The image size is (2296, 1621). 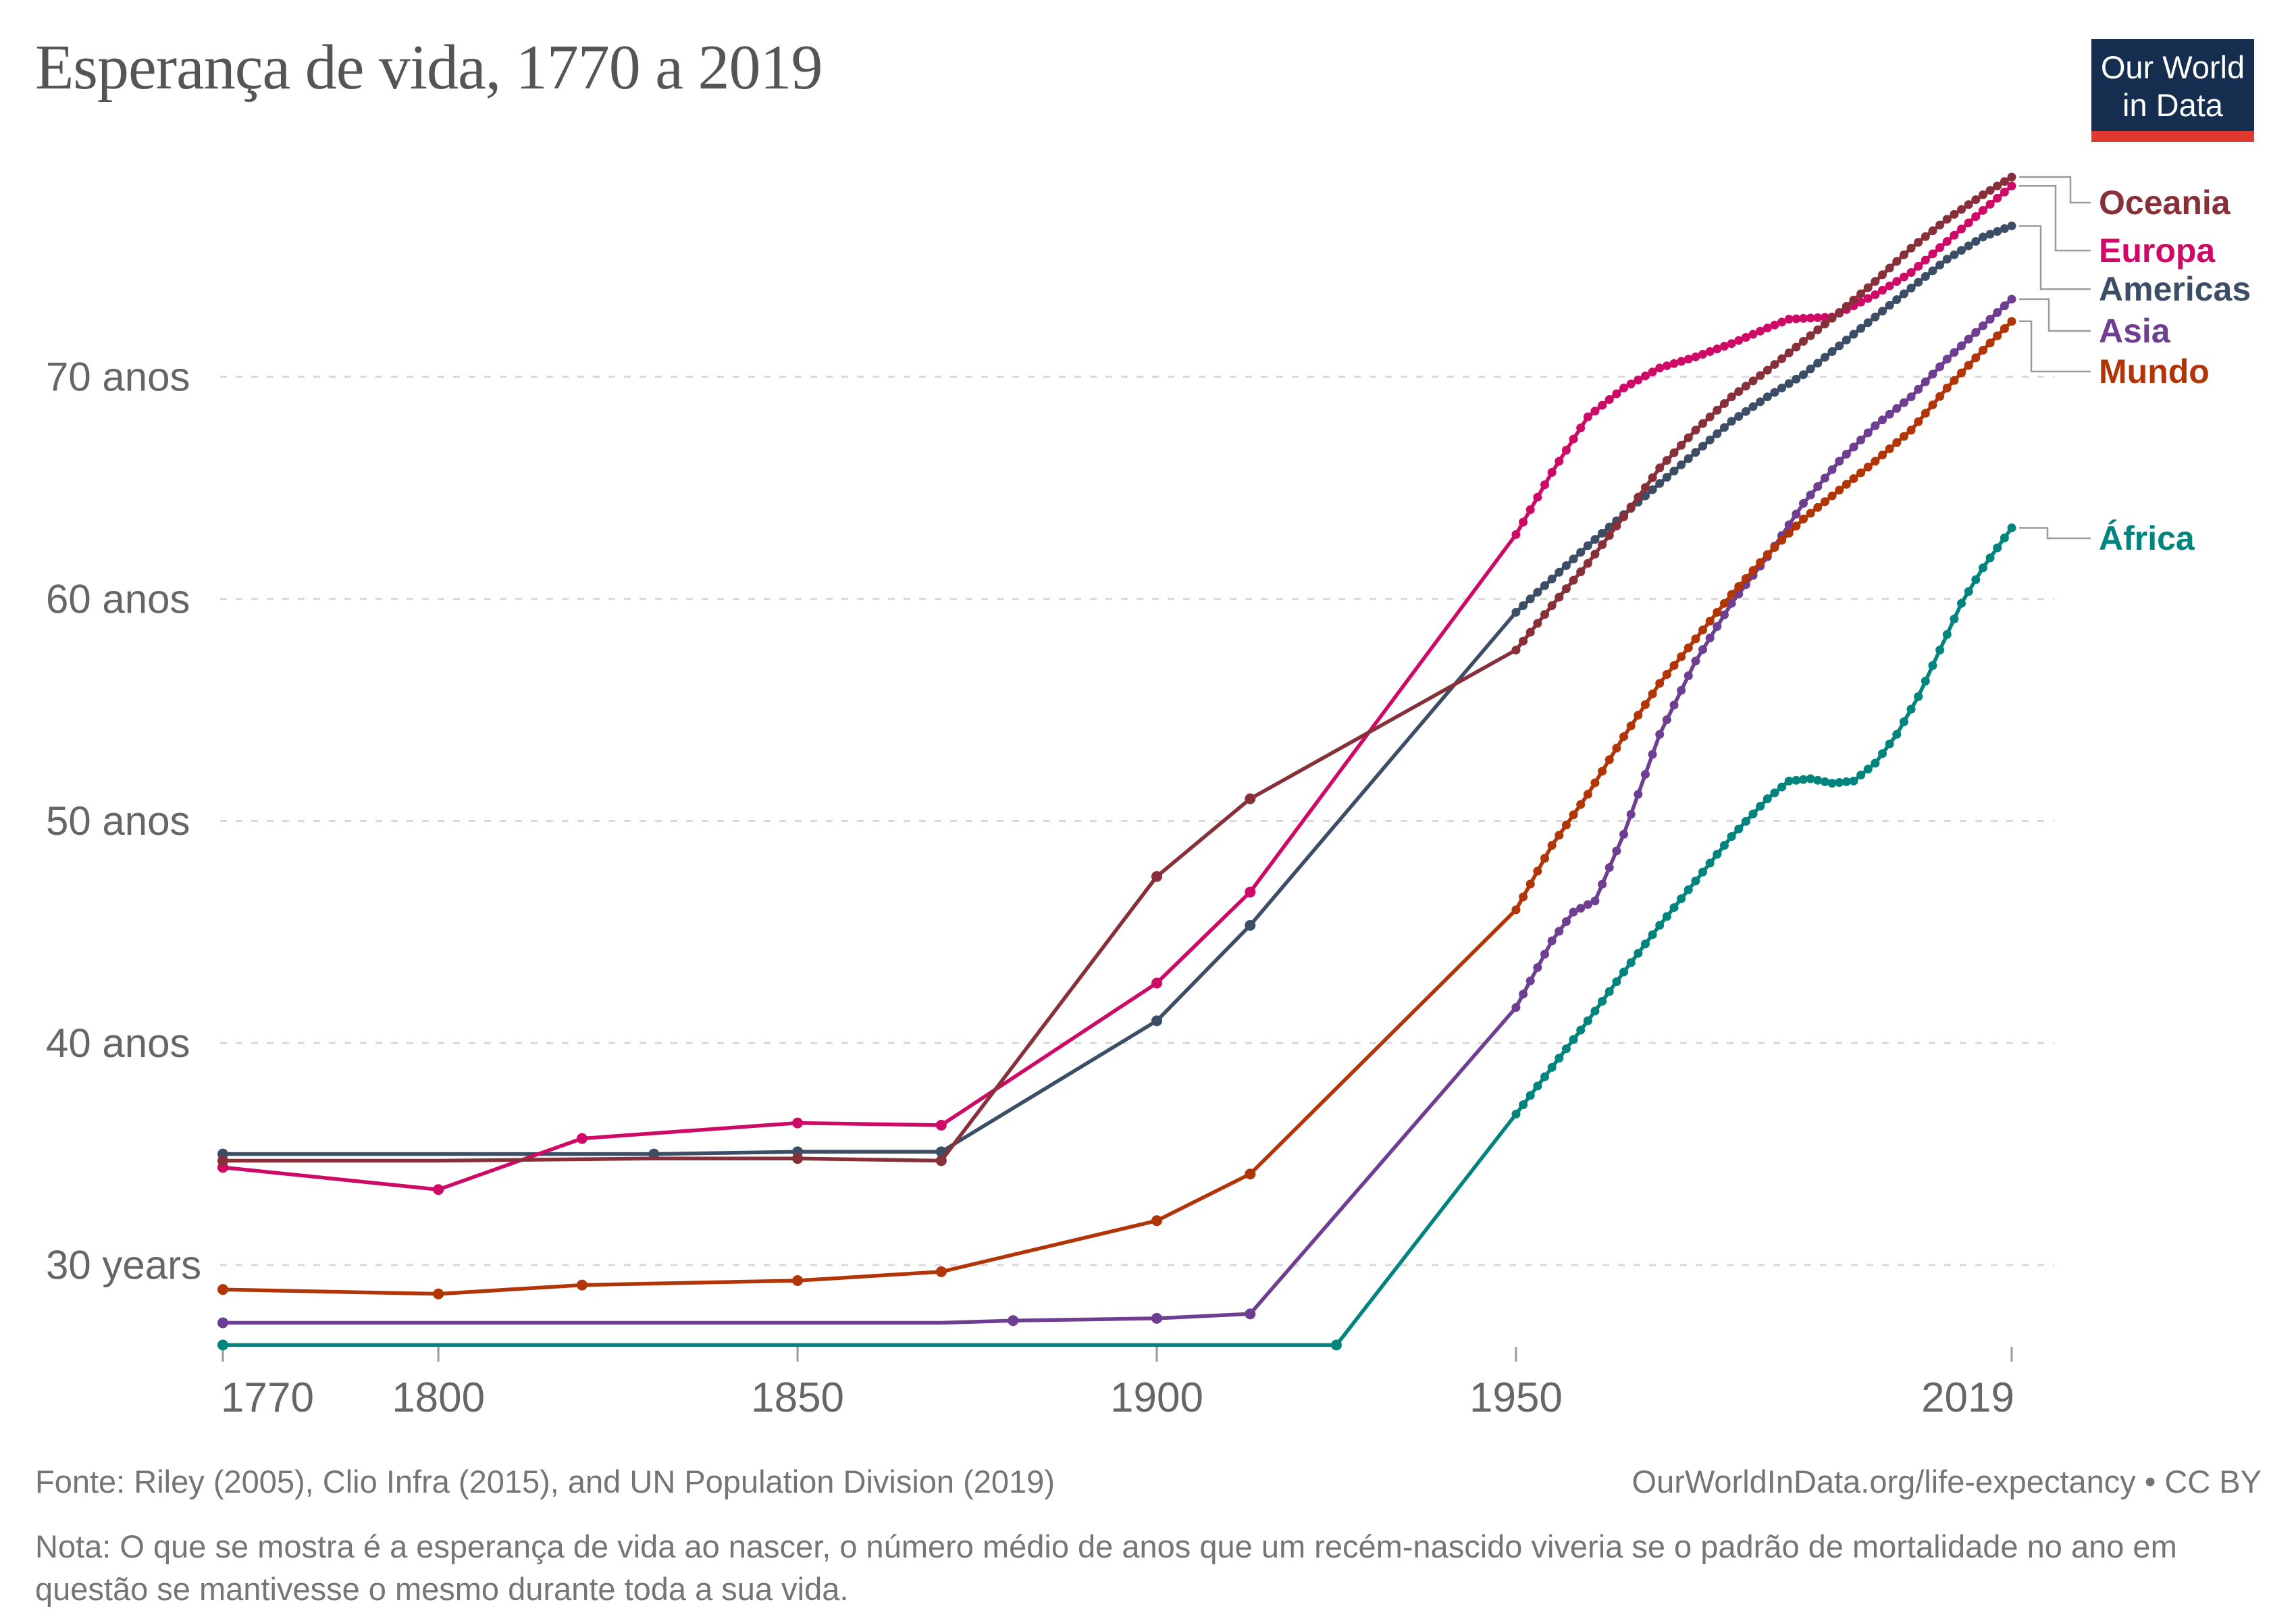 I want to click on data-point-mundo-2002, so click(x=1889, y=449).